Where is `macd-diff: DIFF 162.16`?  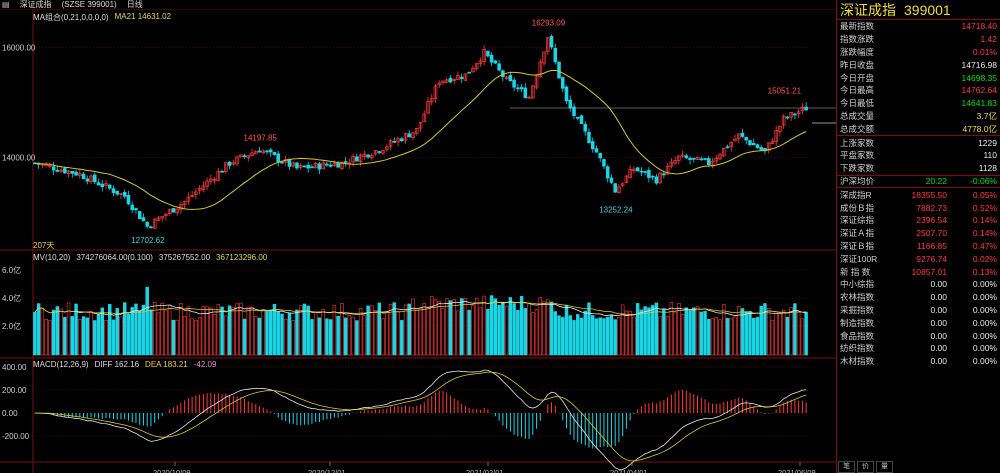 macd-diff: DIFF 162.16 is located at coordinates (117, 364).